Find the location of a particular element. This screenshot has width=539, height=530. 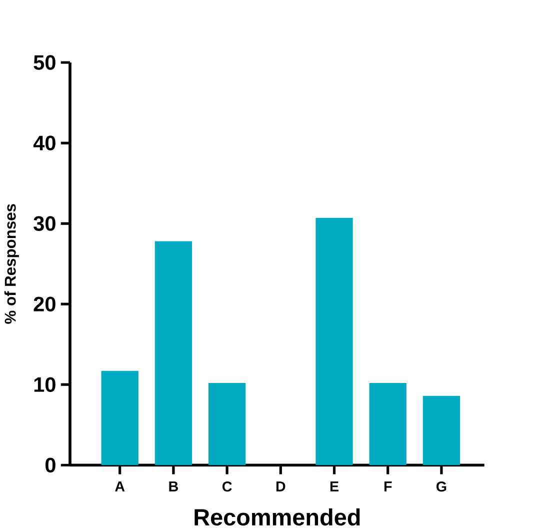

y-tick-label: 0 is located at coordinates (50, 465).